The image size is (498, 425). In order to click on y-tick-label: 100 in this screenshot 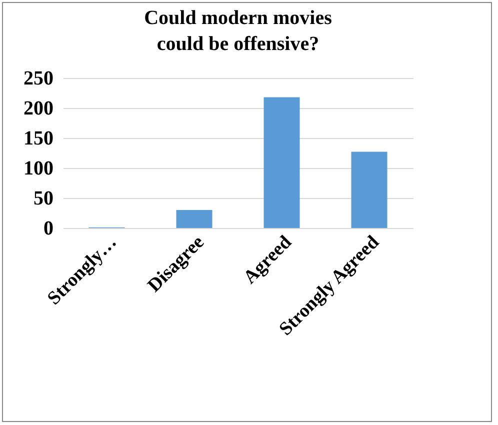, I will do `click(39, 169)`.